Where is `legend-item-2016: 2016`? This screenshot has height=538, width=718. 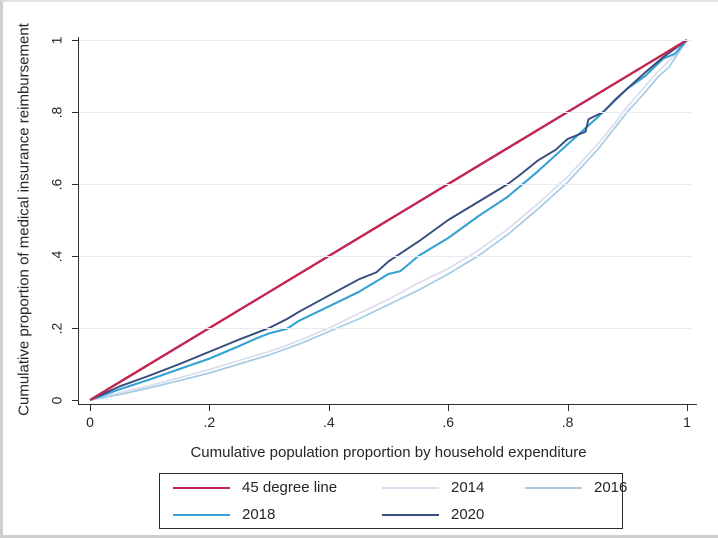
legend-item-2016: 2016 is located at coordinates (570, 487).